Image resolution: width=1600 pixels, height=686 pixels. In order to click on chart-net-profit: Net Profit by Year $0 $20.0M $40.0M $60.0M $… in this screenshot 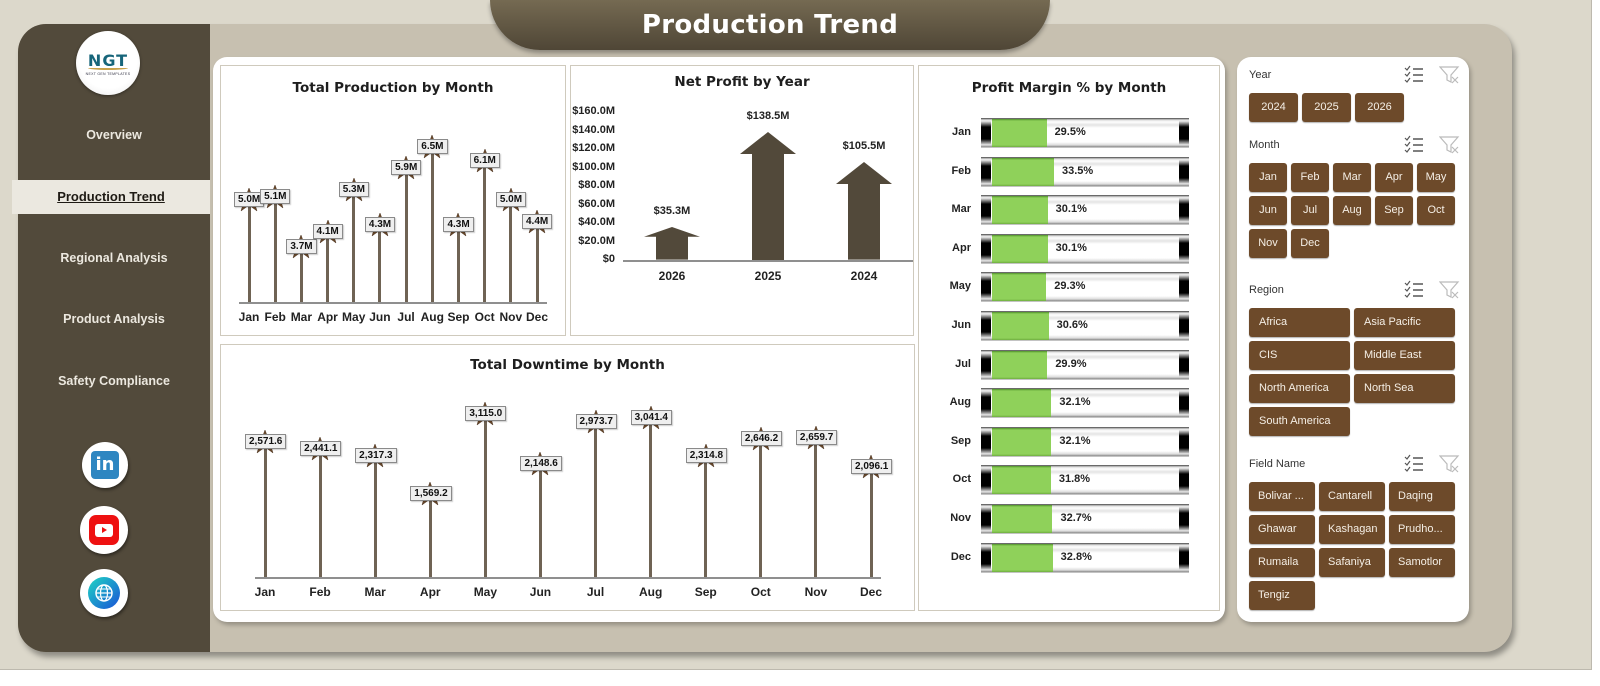, I will do `click(742, 200)`.